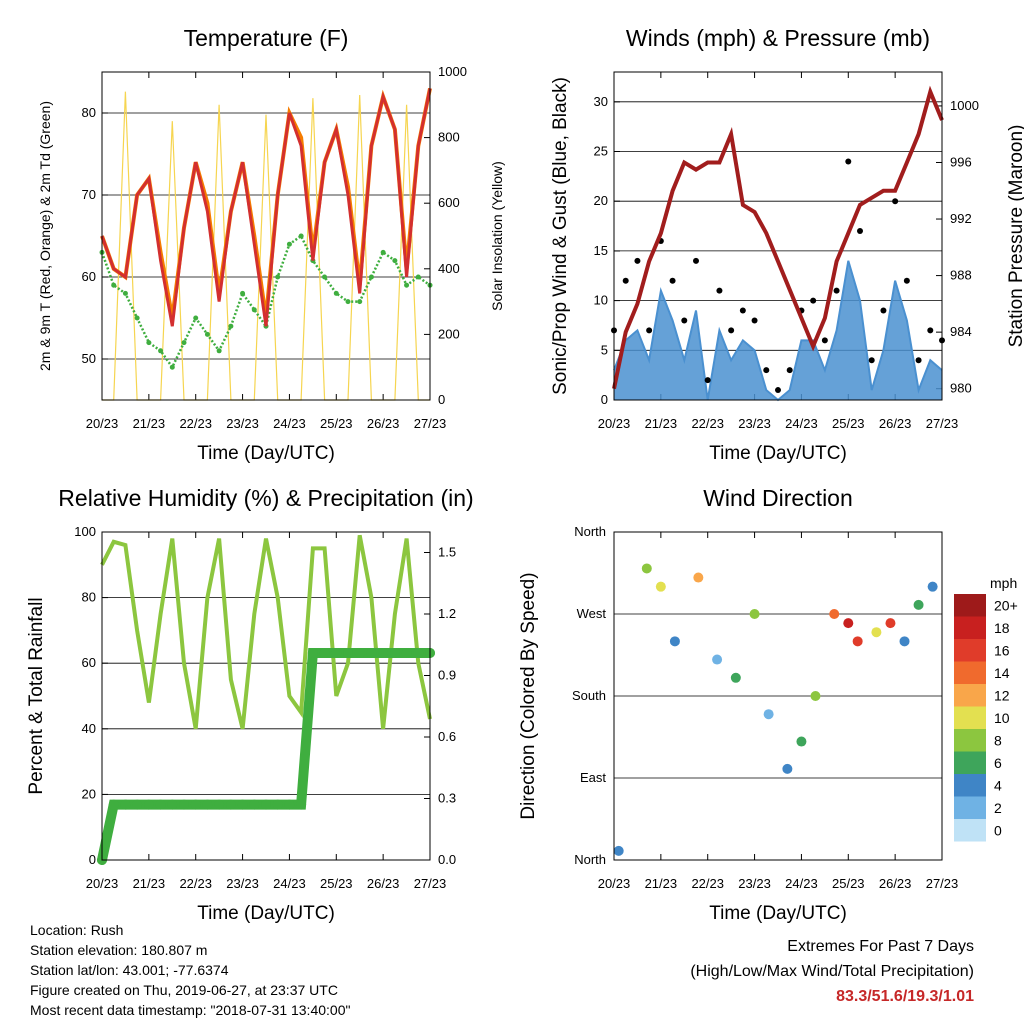  Describe the element at coordinates (592, 613) in the screenshot. I see `y-tick-label: West` at that location.